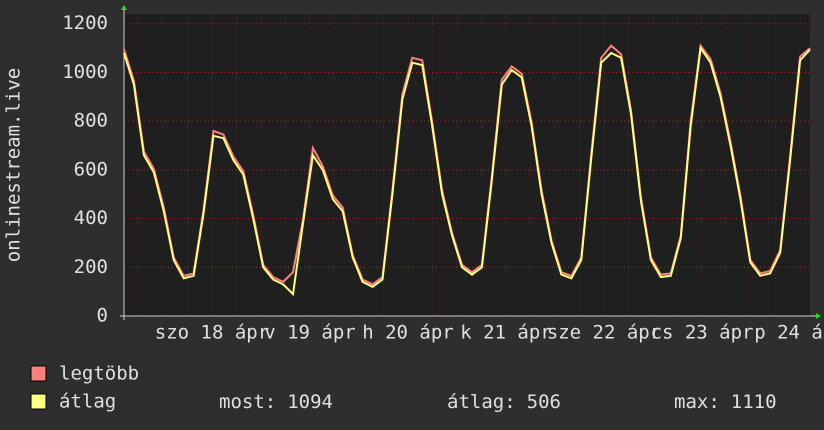 Image resolution: width=824 pixels, height=430 pixels. What do you see at coordinates (91, 267) in the screenshot?
I see `y-tick-label: 200` at bounding box center [91, 267].